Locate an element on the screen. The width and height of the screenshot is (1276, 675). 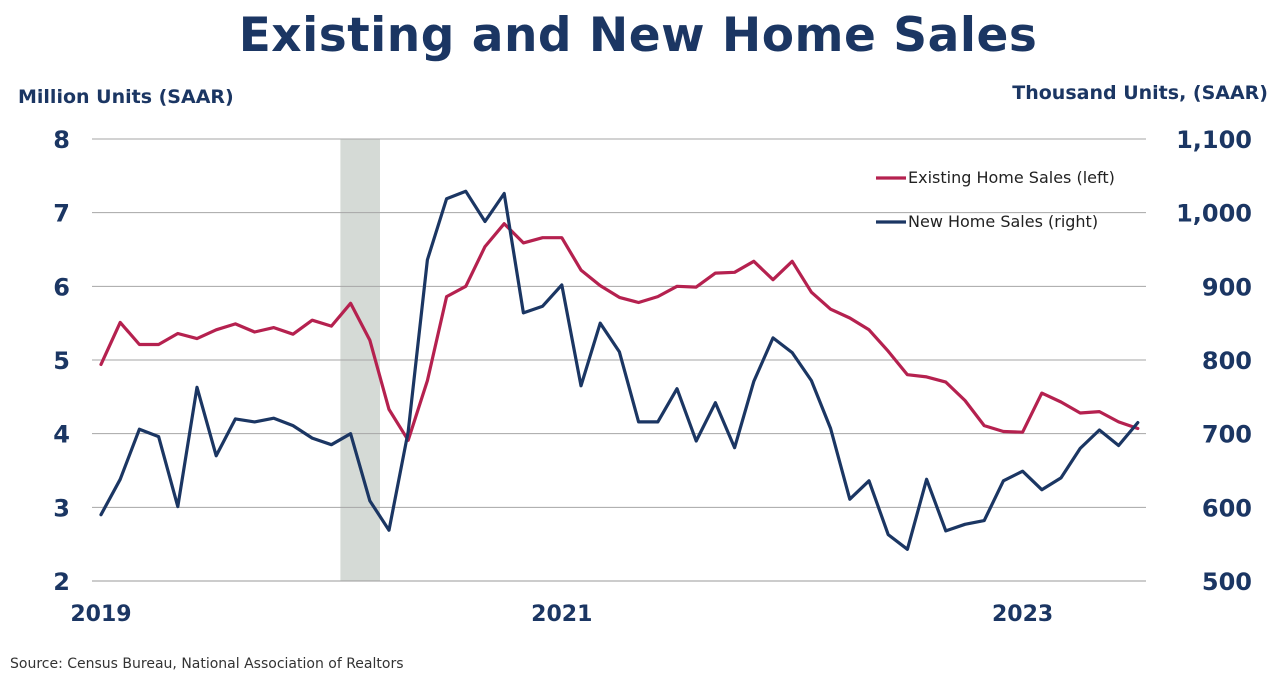
y-tick-left: 7 is located at coordinates (61, 214).